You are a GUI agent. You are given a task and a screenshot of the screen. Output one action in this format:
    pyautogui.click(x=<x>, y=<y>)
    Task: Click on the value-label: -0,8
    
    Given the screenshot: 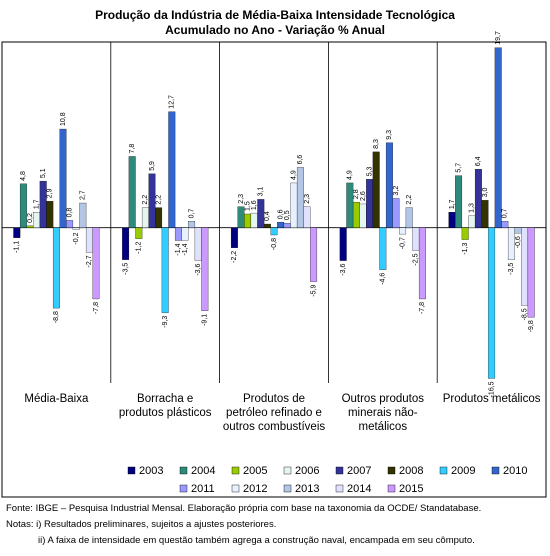 What is the action you would take?
    pyautogui.click(x=274, y=244)
    